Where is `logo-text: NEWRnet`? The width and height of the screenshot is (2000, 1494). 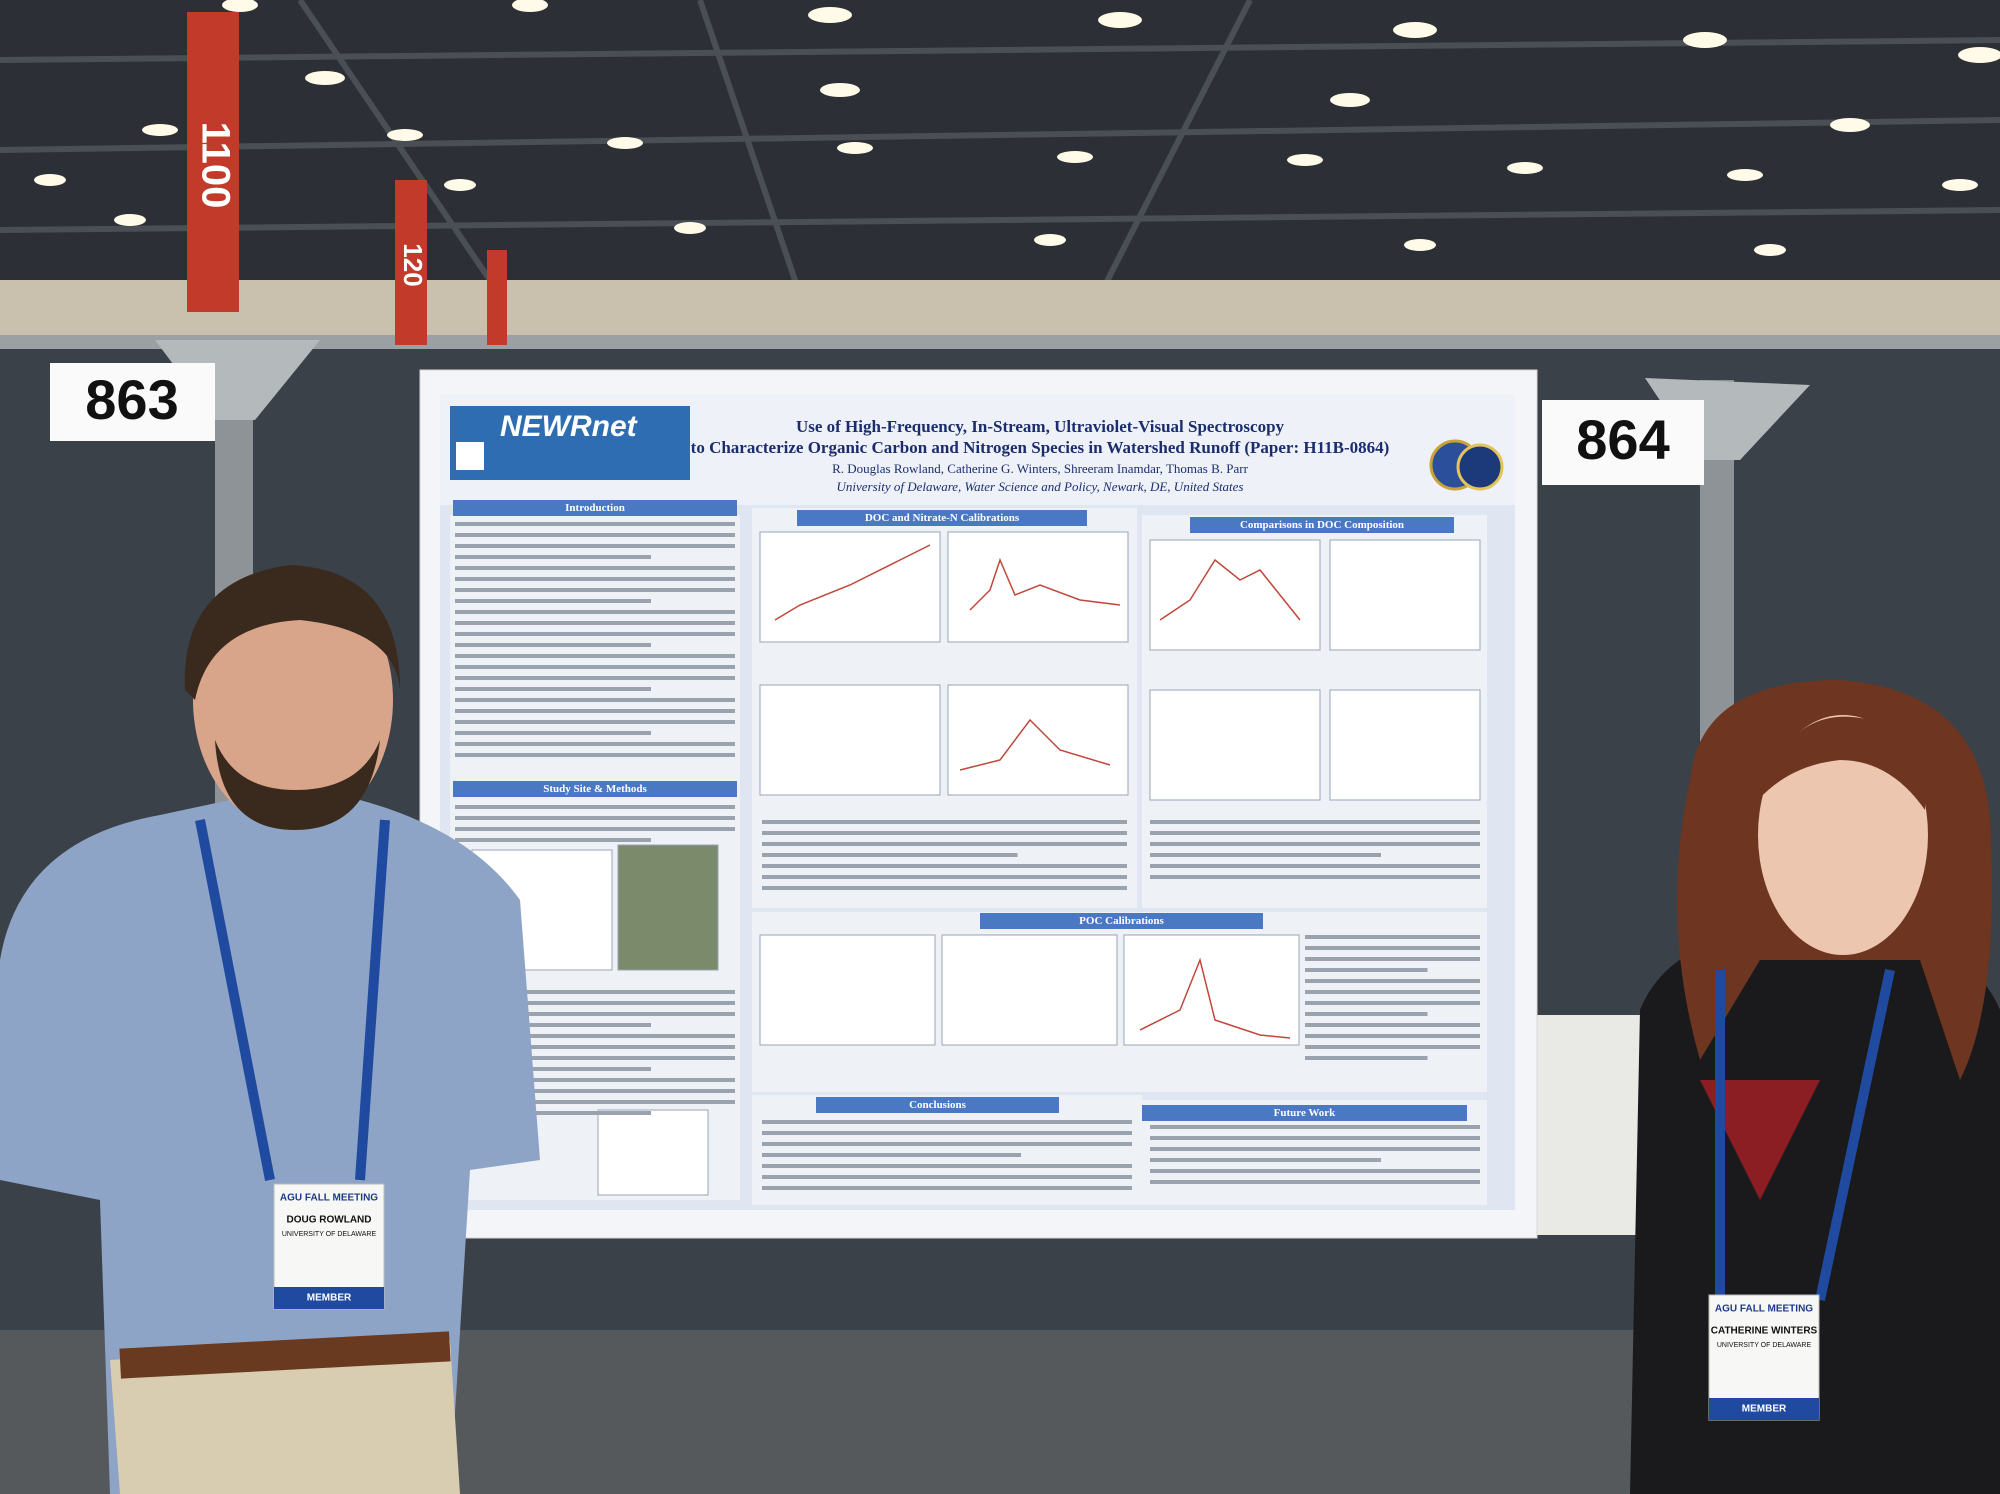 logo-text: NEWRnet is located at coordinates (569, 426).